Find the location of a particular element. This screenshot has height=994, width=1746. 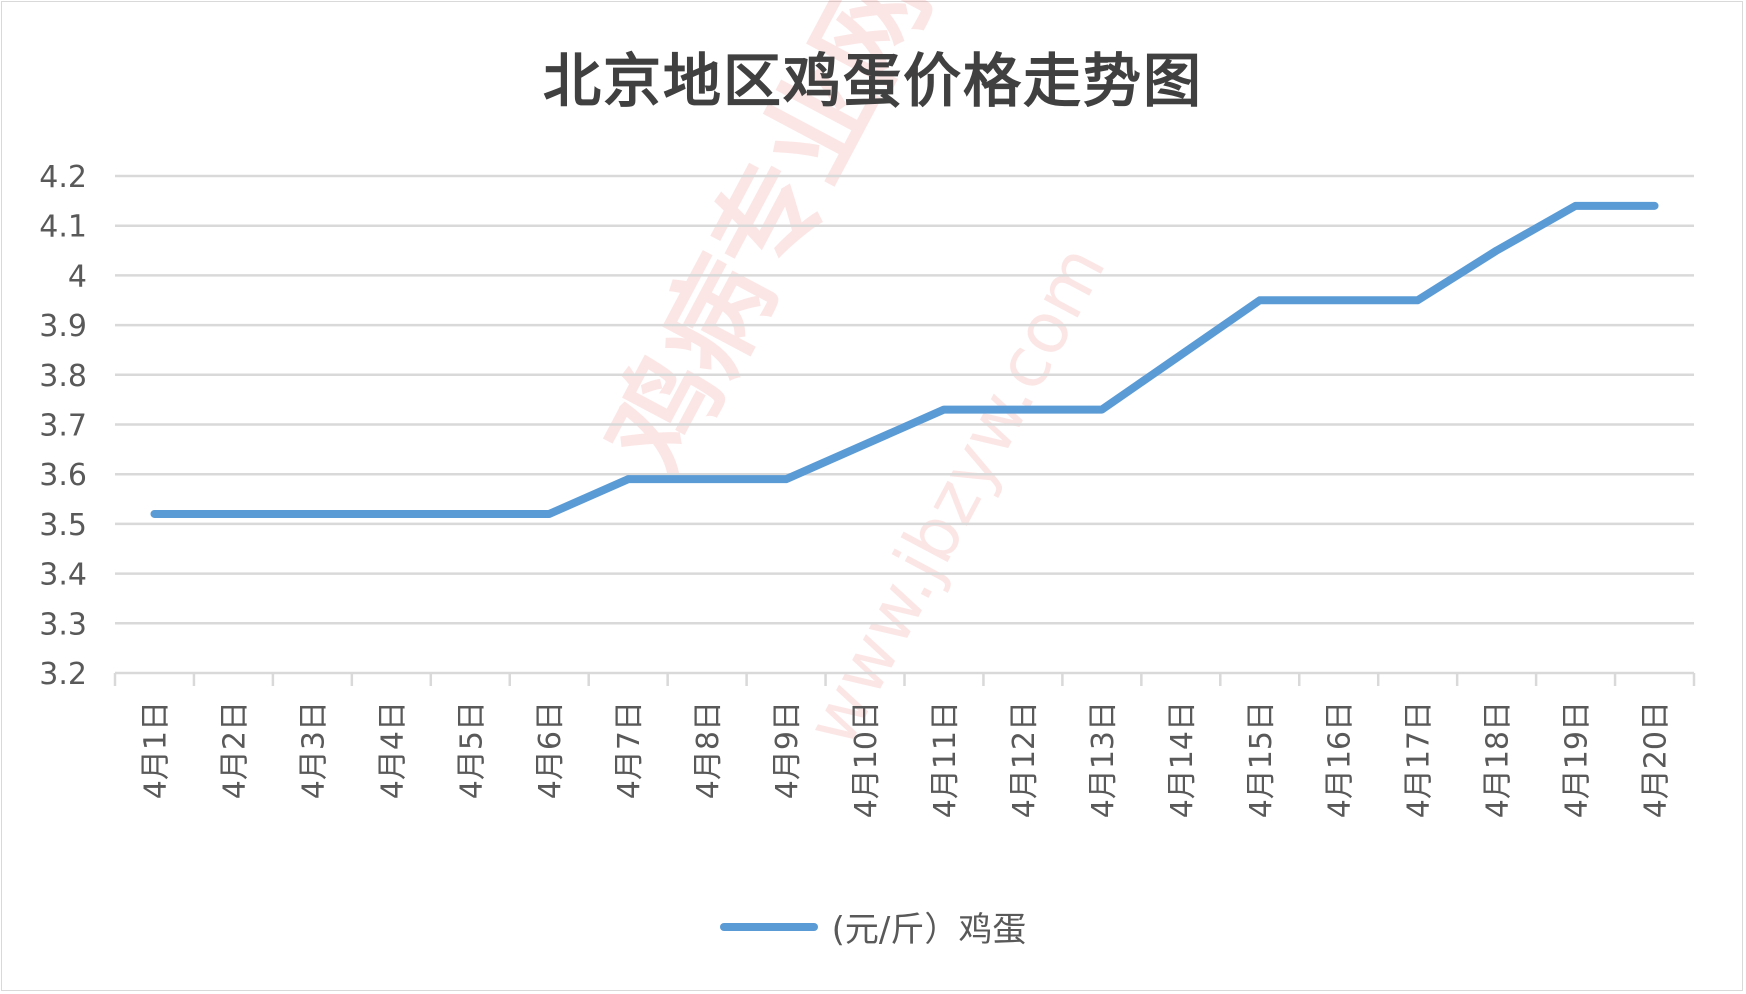

y-tick-label: 3.4 is located at coordinates (63, 575).